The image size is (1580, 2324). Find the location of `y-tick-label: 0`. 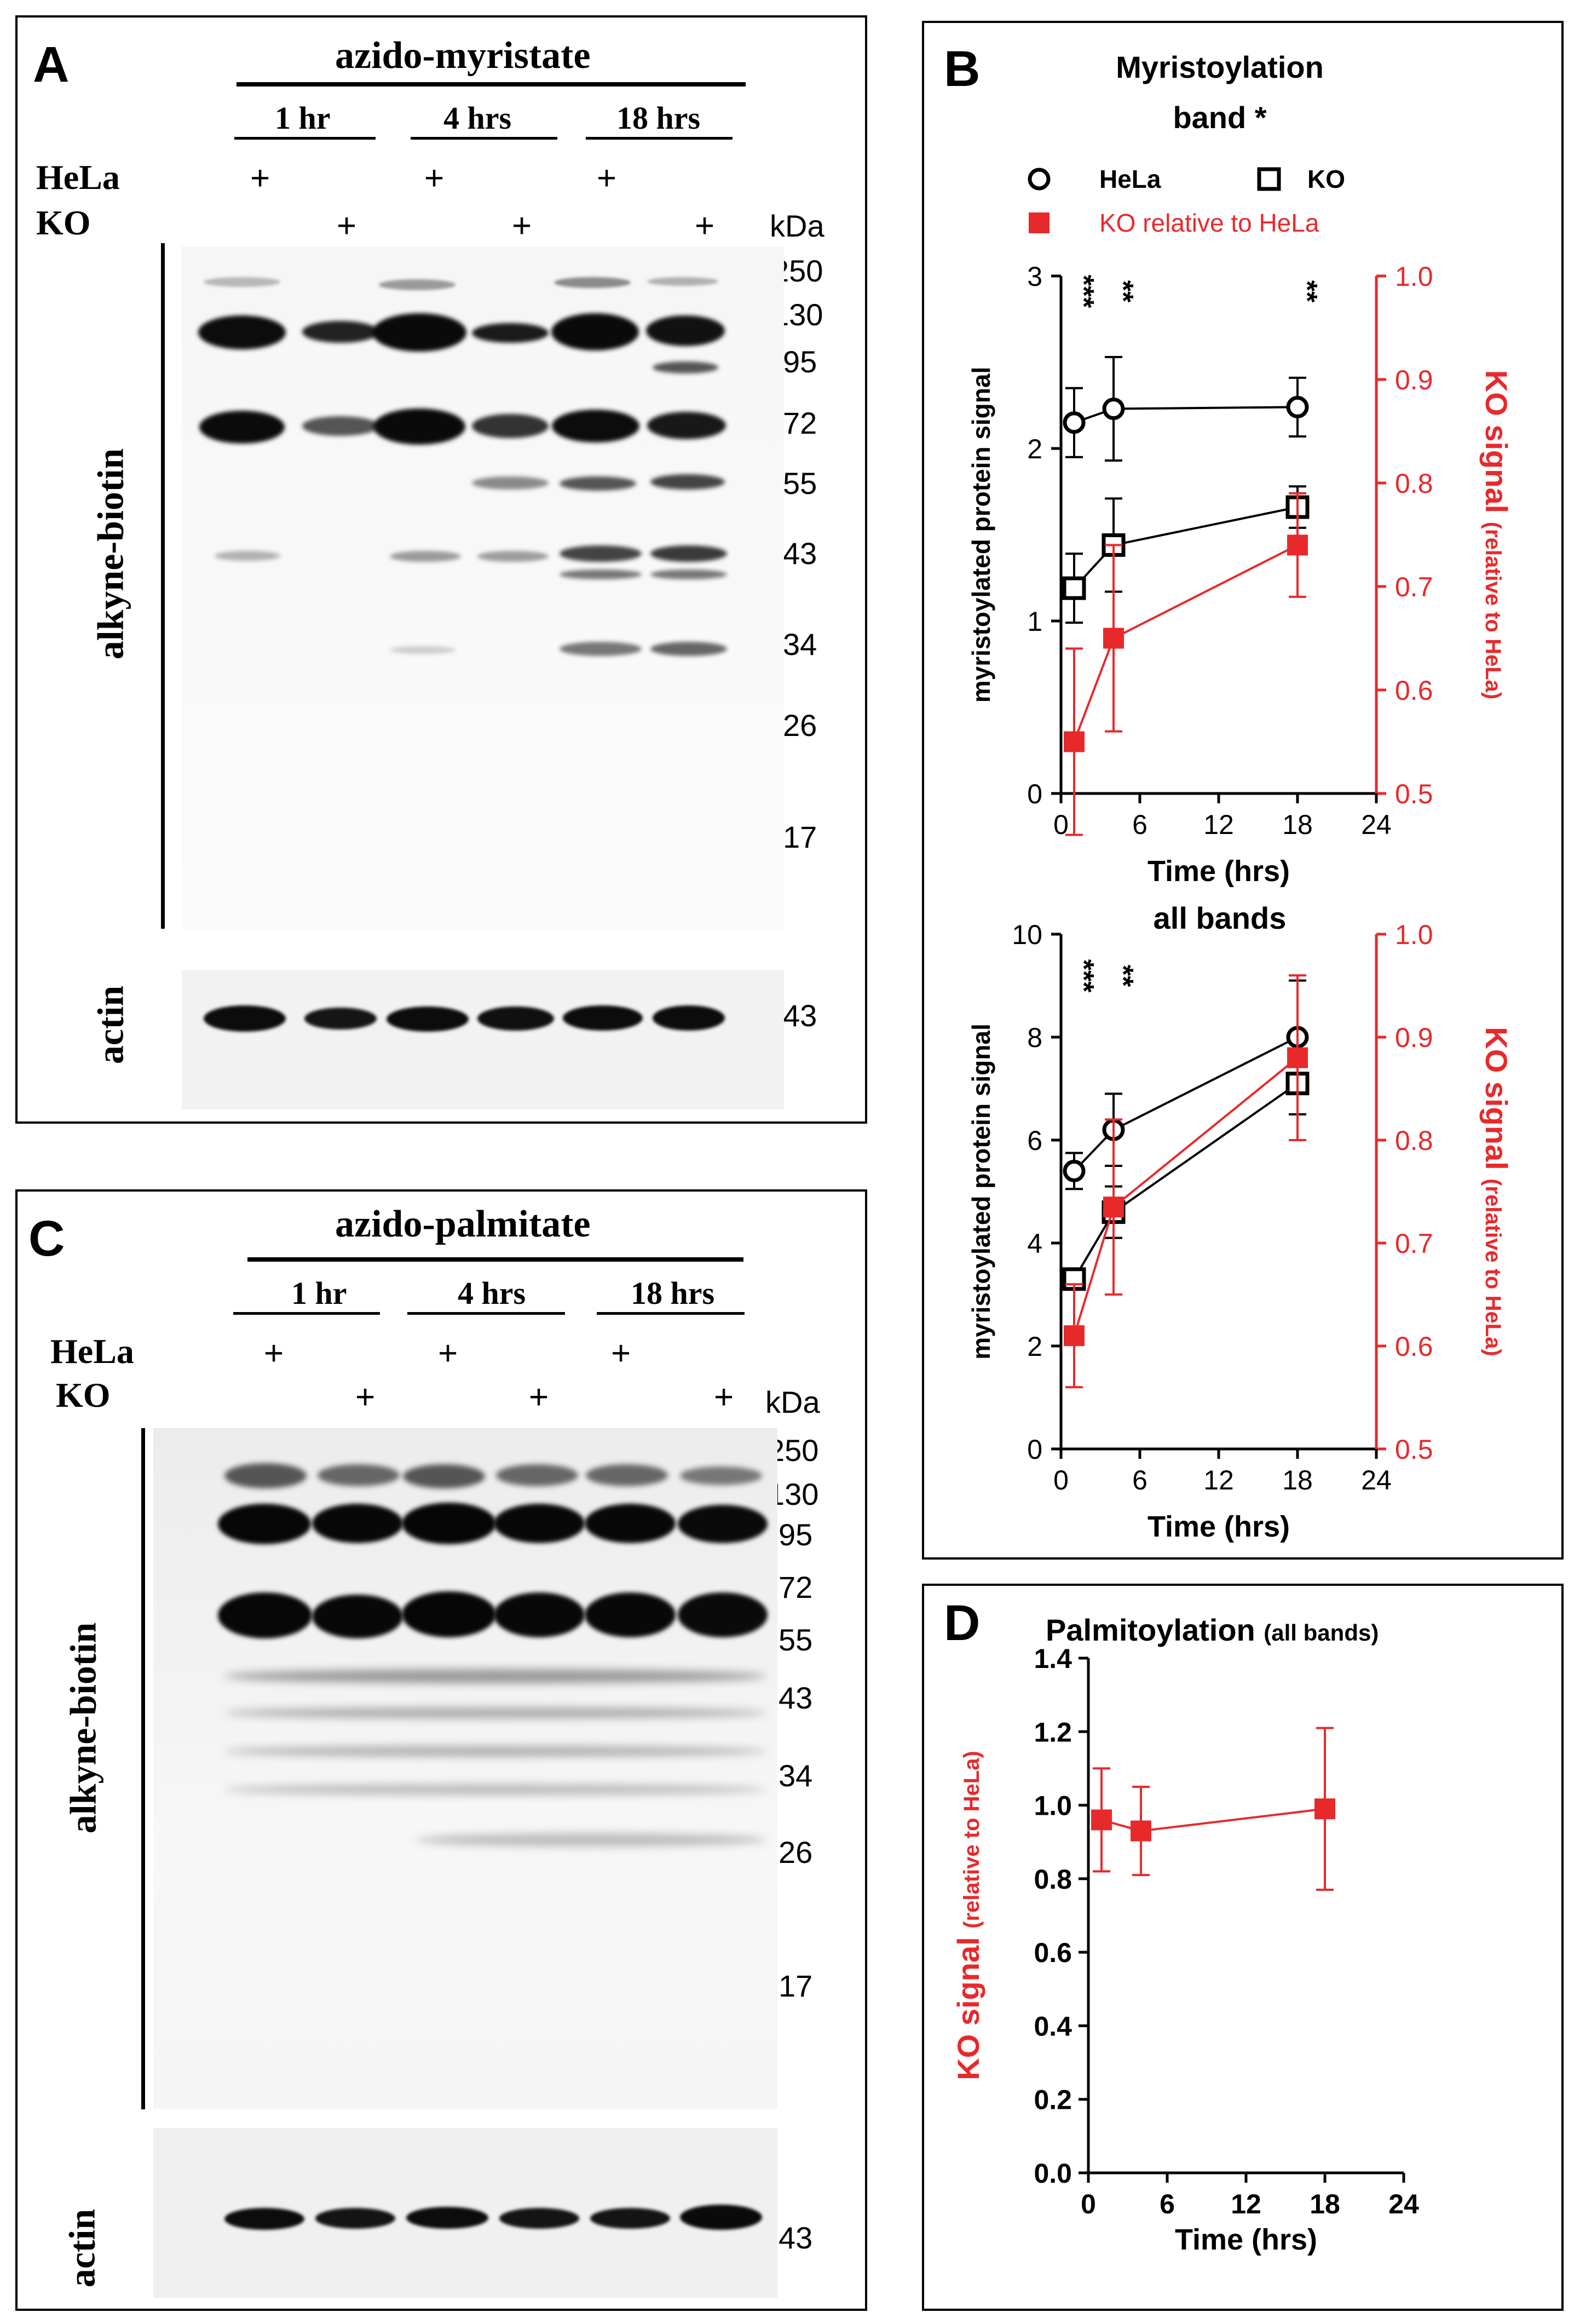

y-tick-label: 0 is located at coordinates (1034, 794).